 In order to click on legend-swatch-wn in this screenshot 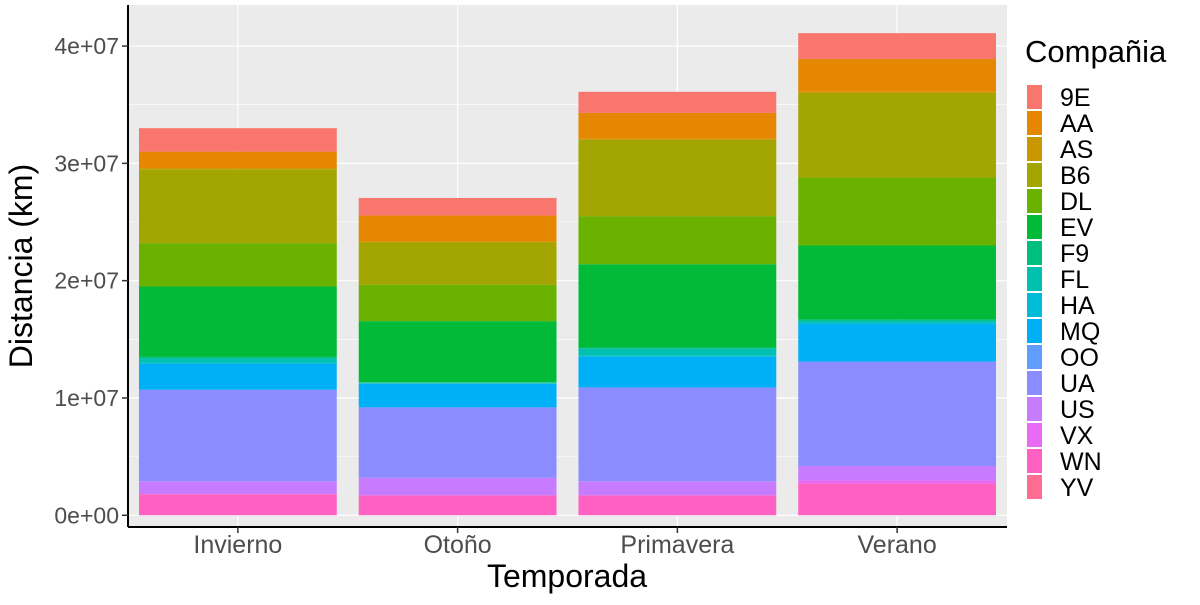, I will do `click(1034, 461)`.